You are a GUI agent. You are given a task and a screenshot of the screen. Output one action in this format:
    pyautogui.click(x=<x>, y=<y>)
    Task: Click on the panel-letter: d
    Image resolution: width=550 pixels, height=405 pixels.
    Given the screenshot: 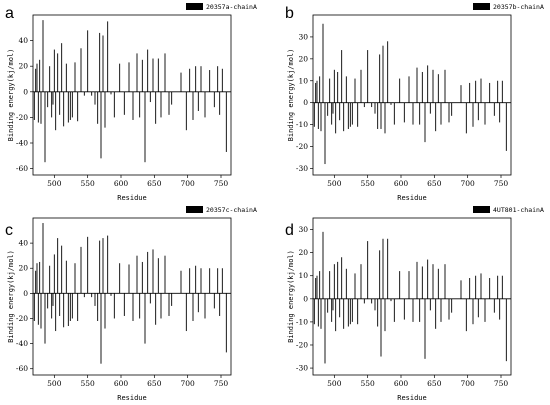 What is the action you would take?
    pyautogui.click(x=289, y=230)
    